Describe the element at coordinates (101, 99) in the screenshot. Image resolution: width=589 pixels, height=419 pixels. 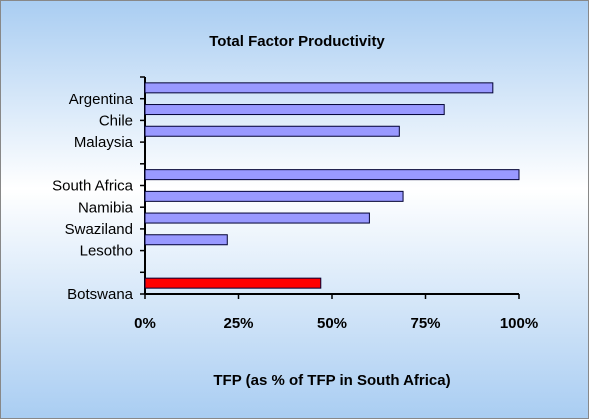
I see `y-tick-label: Argentina` at that location.